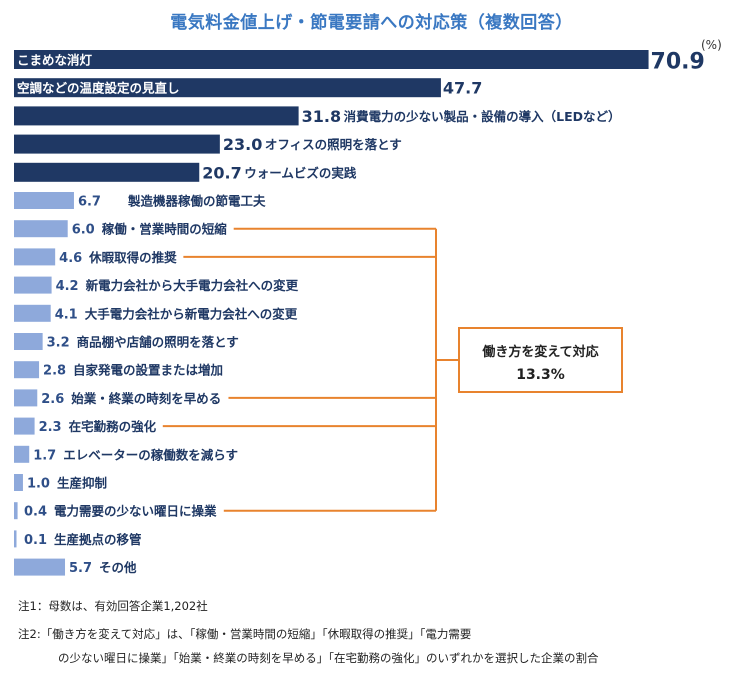 The width and height of the screenshot is (743, 673). What do you see at coordinates (333, 144) in the screenshot?
I see `category-label: オフィスの照明を落とす` at bounding box center [333, 144].